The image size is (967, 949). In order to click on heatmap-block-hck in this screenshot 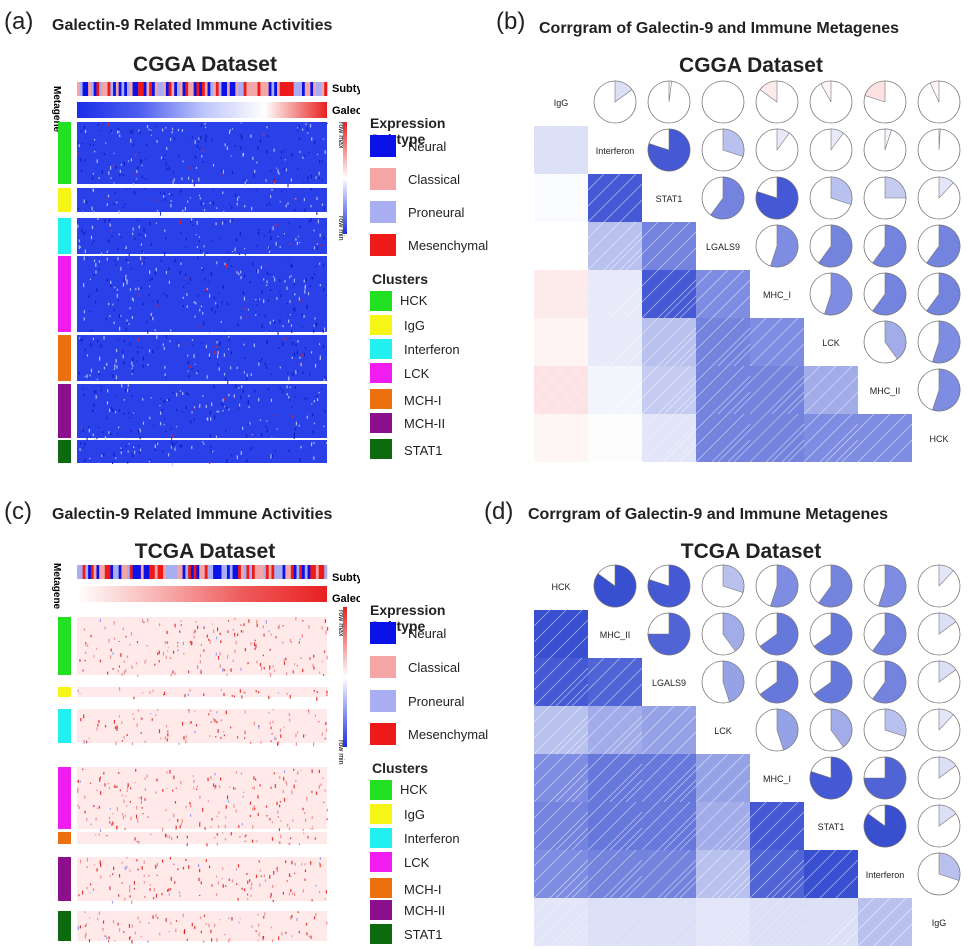, I will do `click(202, 646)`.